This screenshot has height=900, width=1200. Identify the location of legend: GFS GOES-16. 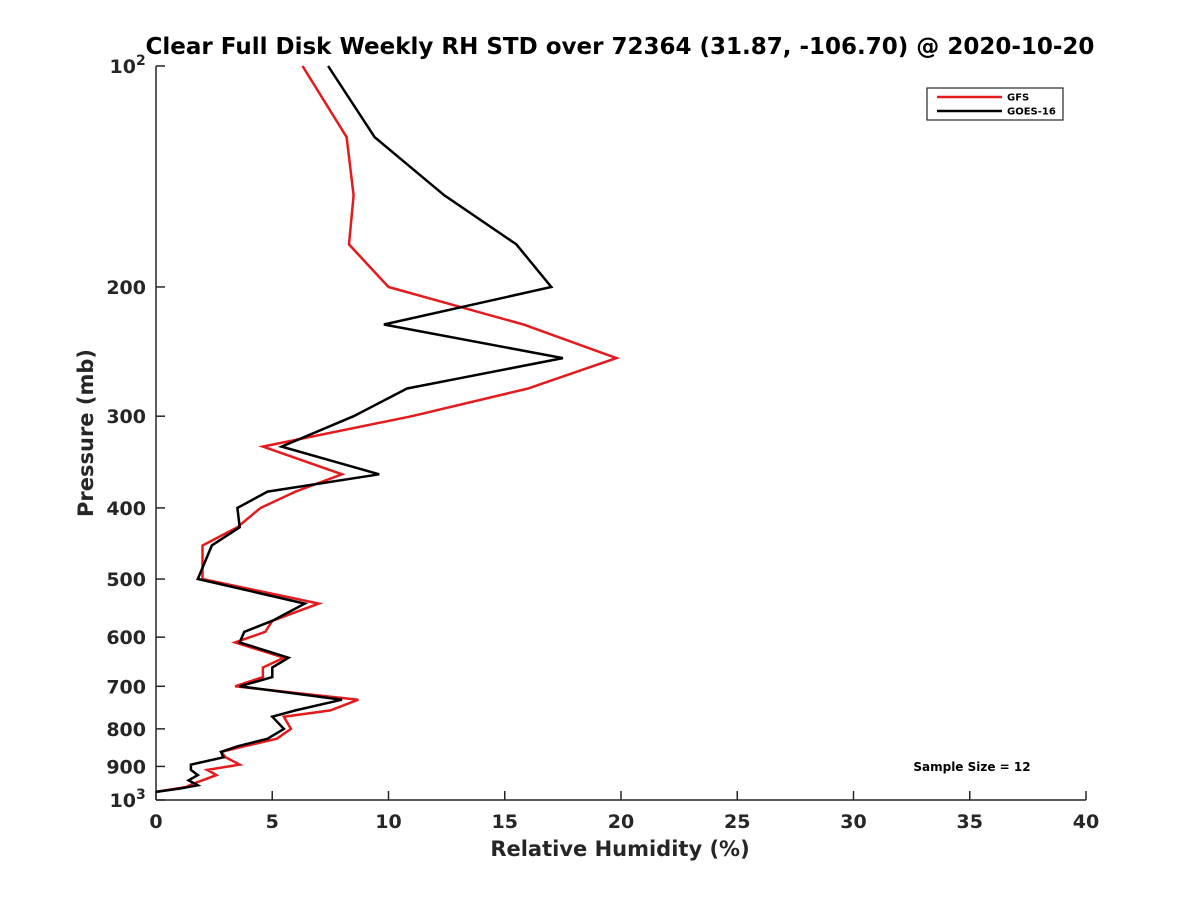
(995, 104).